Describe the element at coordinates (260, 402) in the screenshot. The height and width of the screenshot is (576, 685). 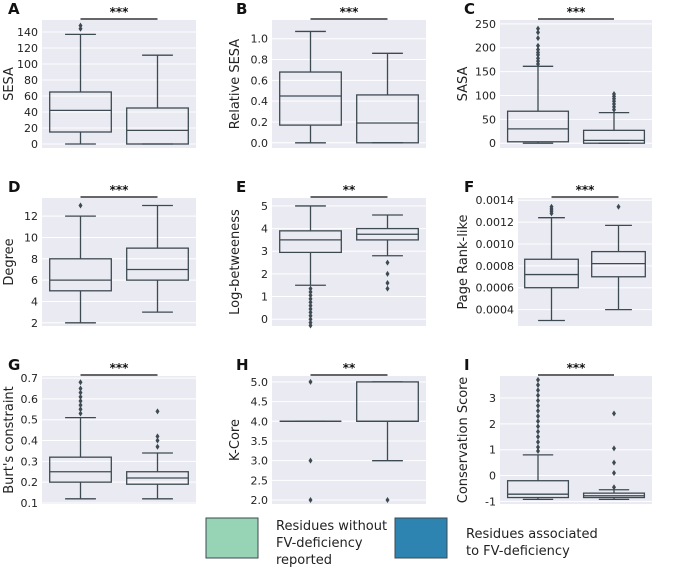
I see `y-tick-label: 4.5` at that location.